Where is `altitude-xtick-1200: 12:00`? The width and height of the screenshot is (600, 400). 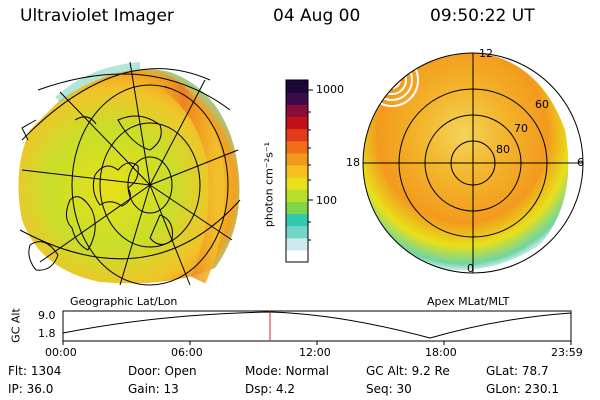 altitude-xtick-1200: 12:00 is located at coordinates (315, 352).